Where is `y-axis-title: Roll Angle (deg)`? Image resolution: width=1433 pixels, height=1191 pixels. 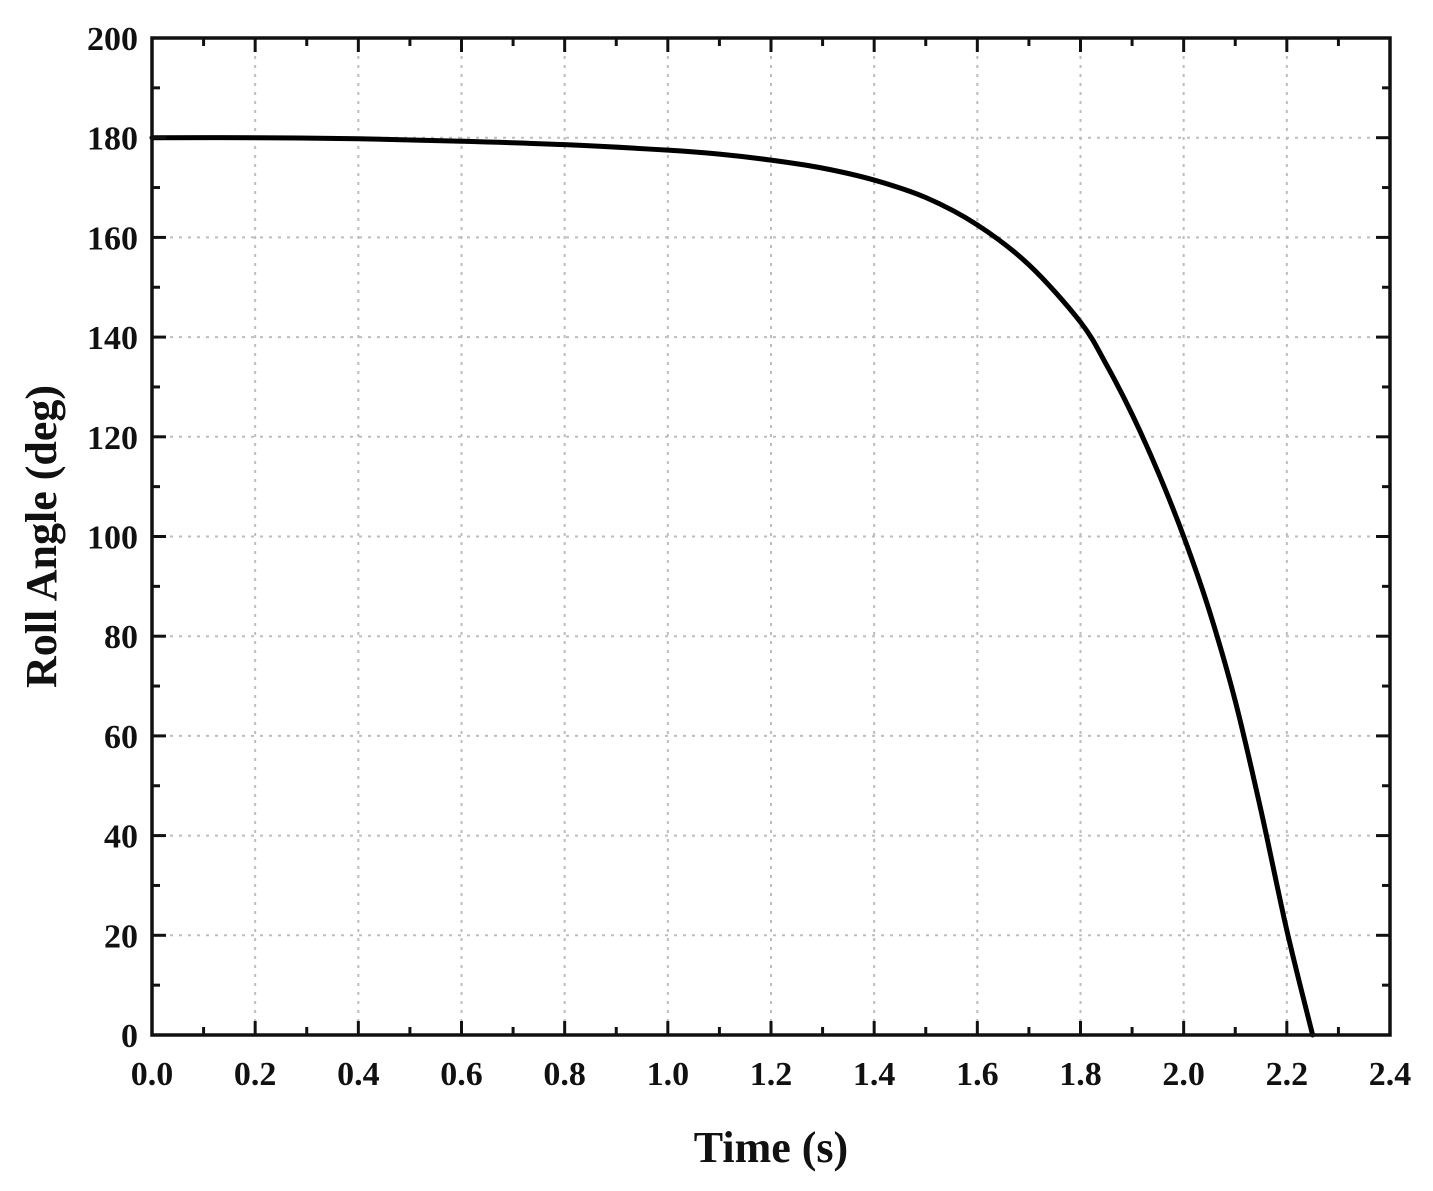 y-axis-title: Roll Angle (deg) is located at coordinates (41, 536).